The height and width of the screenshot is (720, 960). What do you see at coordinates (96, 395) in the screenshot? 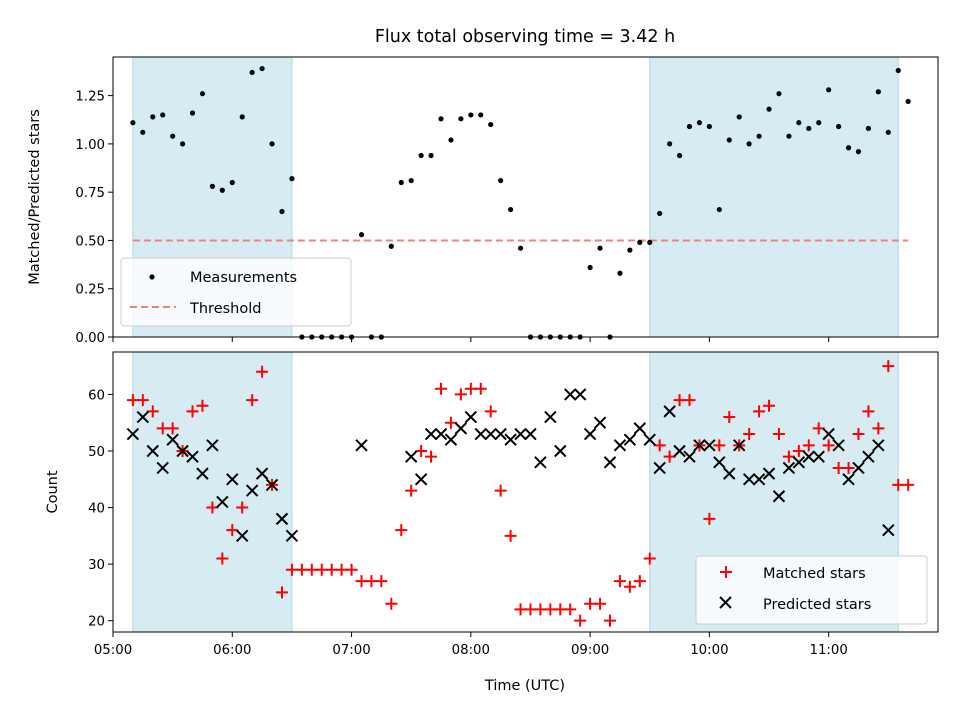
I see `y-tick-label: 60` at bounding box center [96, 395].